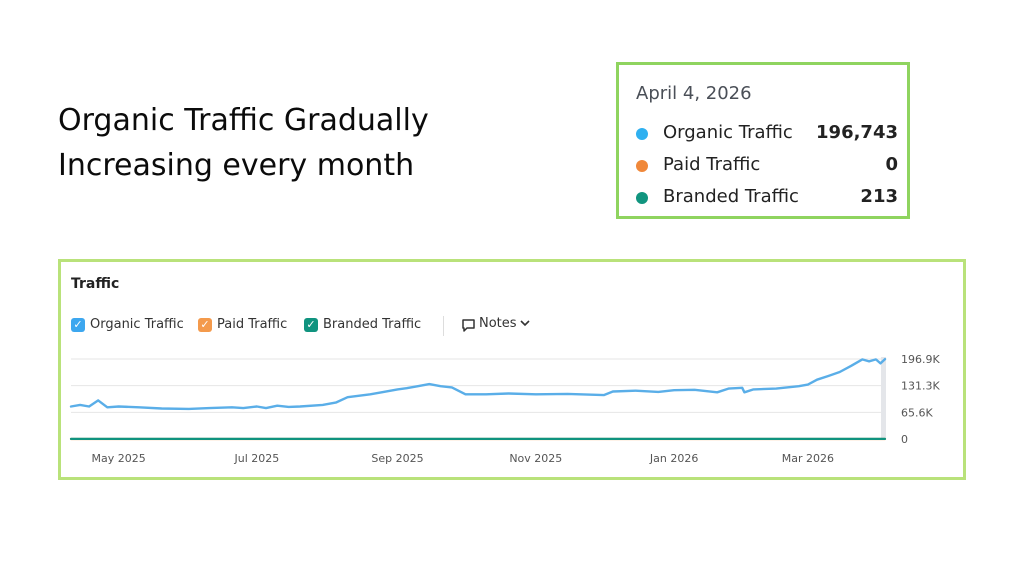  I want to click on organic-dot-icon, so click(642, 134).